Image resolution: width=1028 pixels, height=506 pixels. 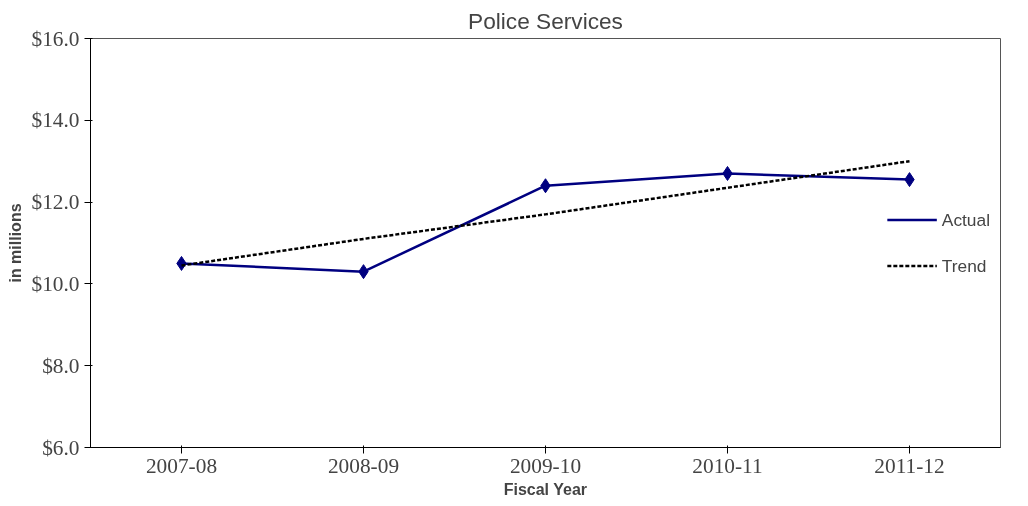 What do you see at coordinates (964, 265) in the screenshot?
I see `legend-label: Trend` at bounding box center [964, 265].